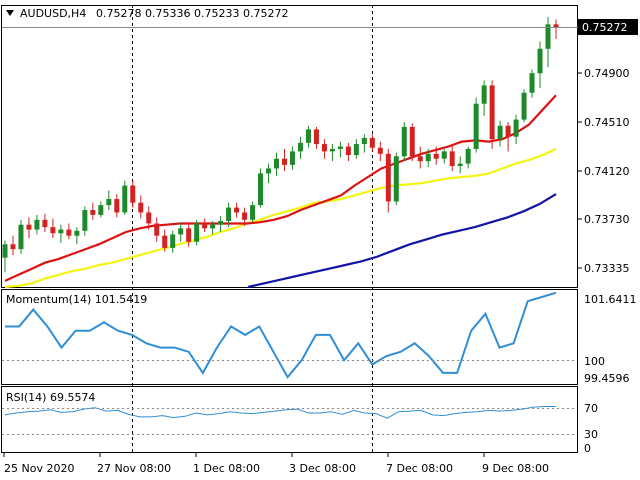 This screenshot has height=480, width=640. Describe the element at coordinates (76, 299) in the screenshot. I see `momentum-label: Momentum(14) 101.5419` at that location.